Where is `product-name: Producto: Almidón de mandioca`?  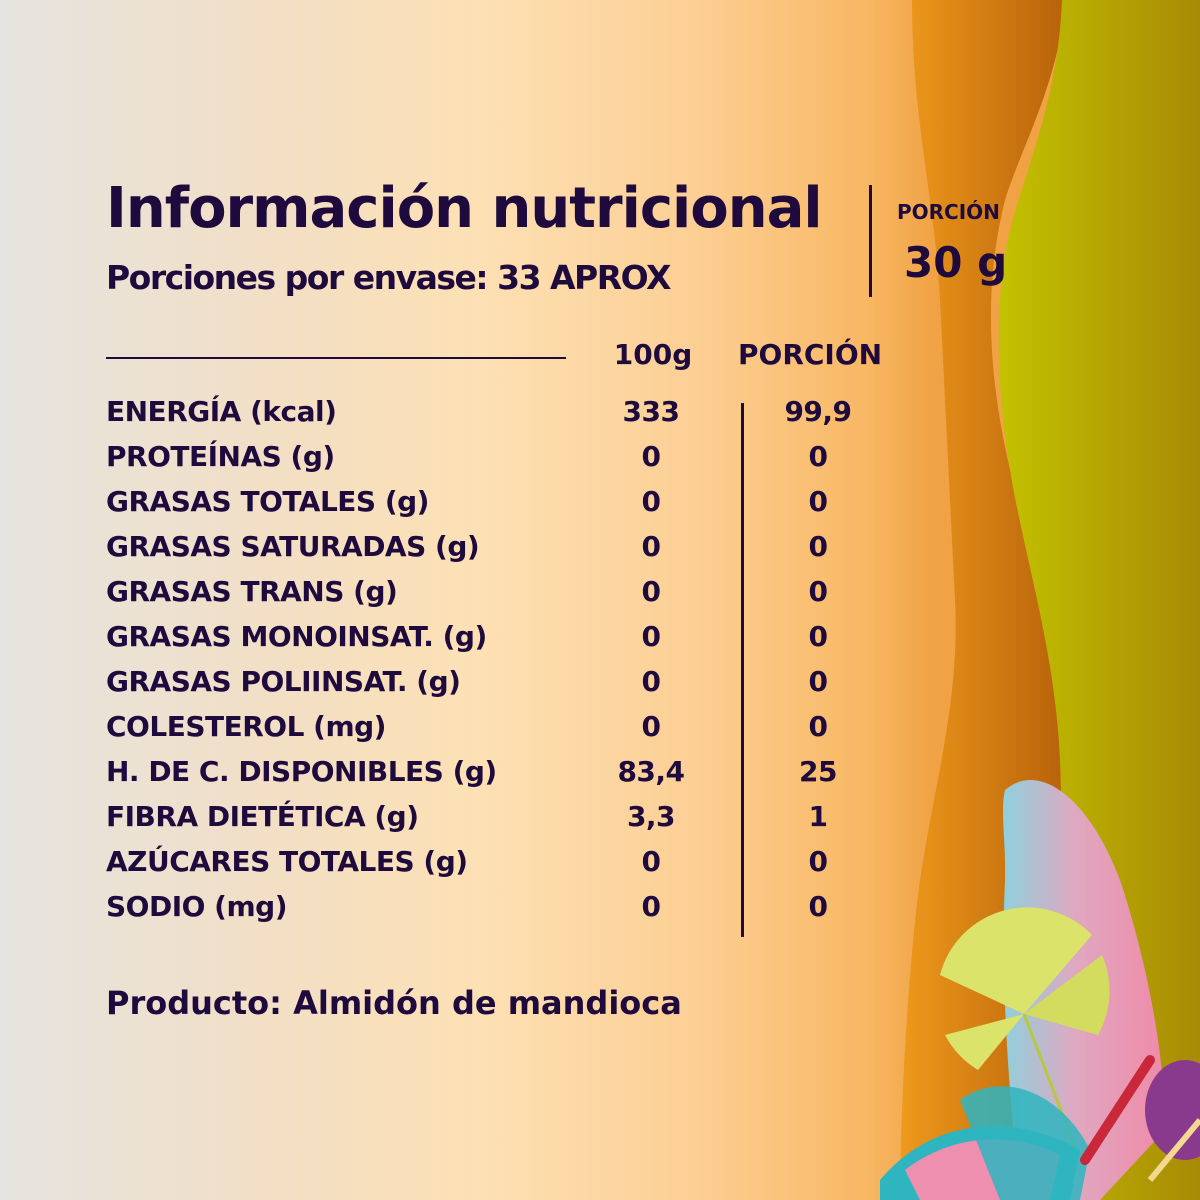 product-name: Producto: Almidón de mandioca is located at coordinates (394, 1003).